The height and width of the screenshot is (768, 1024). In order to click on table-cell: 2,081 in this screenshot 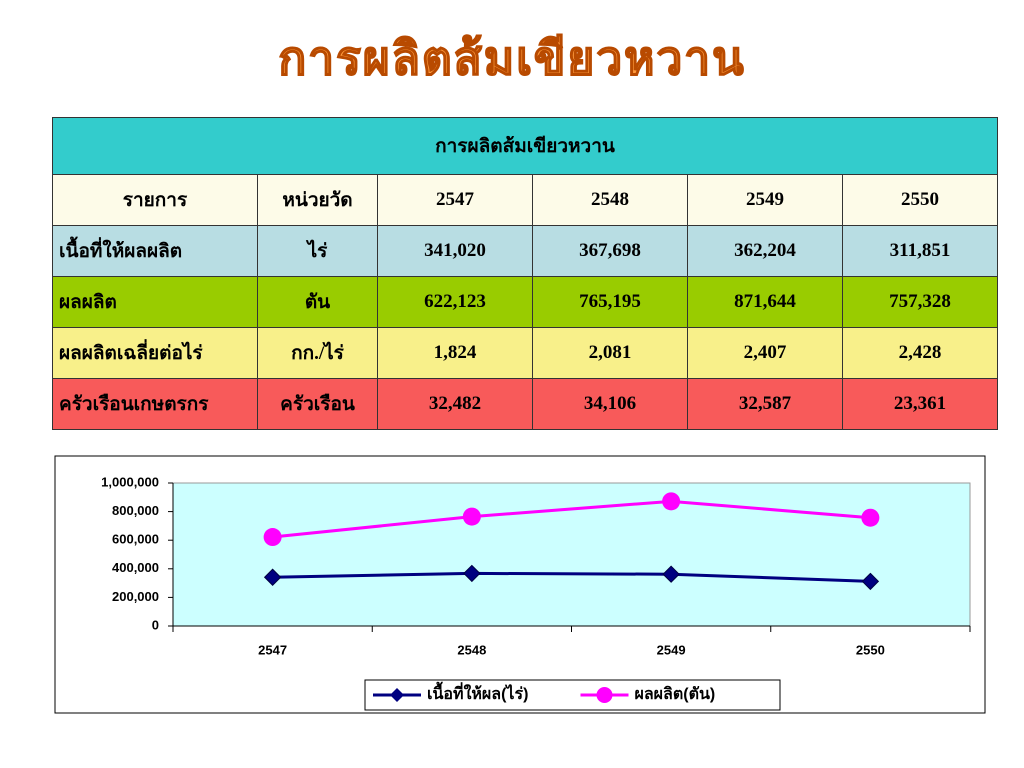, I will do `click(610, 353)`.